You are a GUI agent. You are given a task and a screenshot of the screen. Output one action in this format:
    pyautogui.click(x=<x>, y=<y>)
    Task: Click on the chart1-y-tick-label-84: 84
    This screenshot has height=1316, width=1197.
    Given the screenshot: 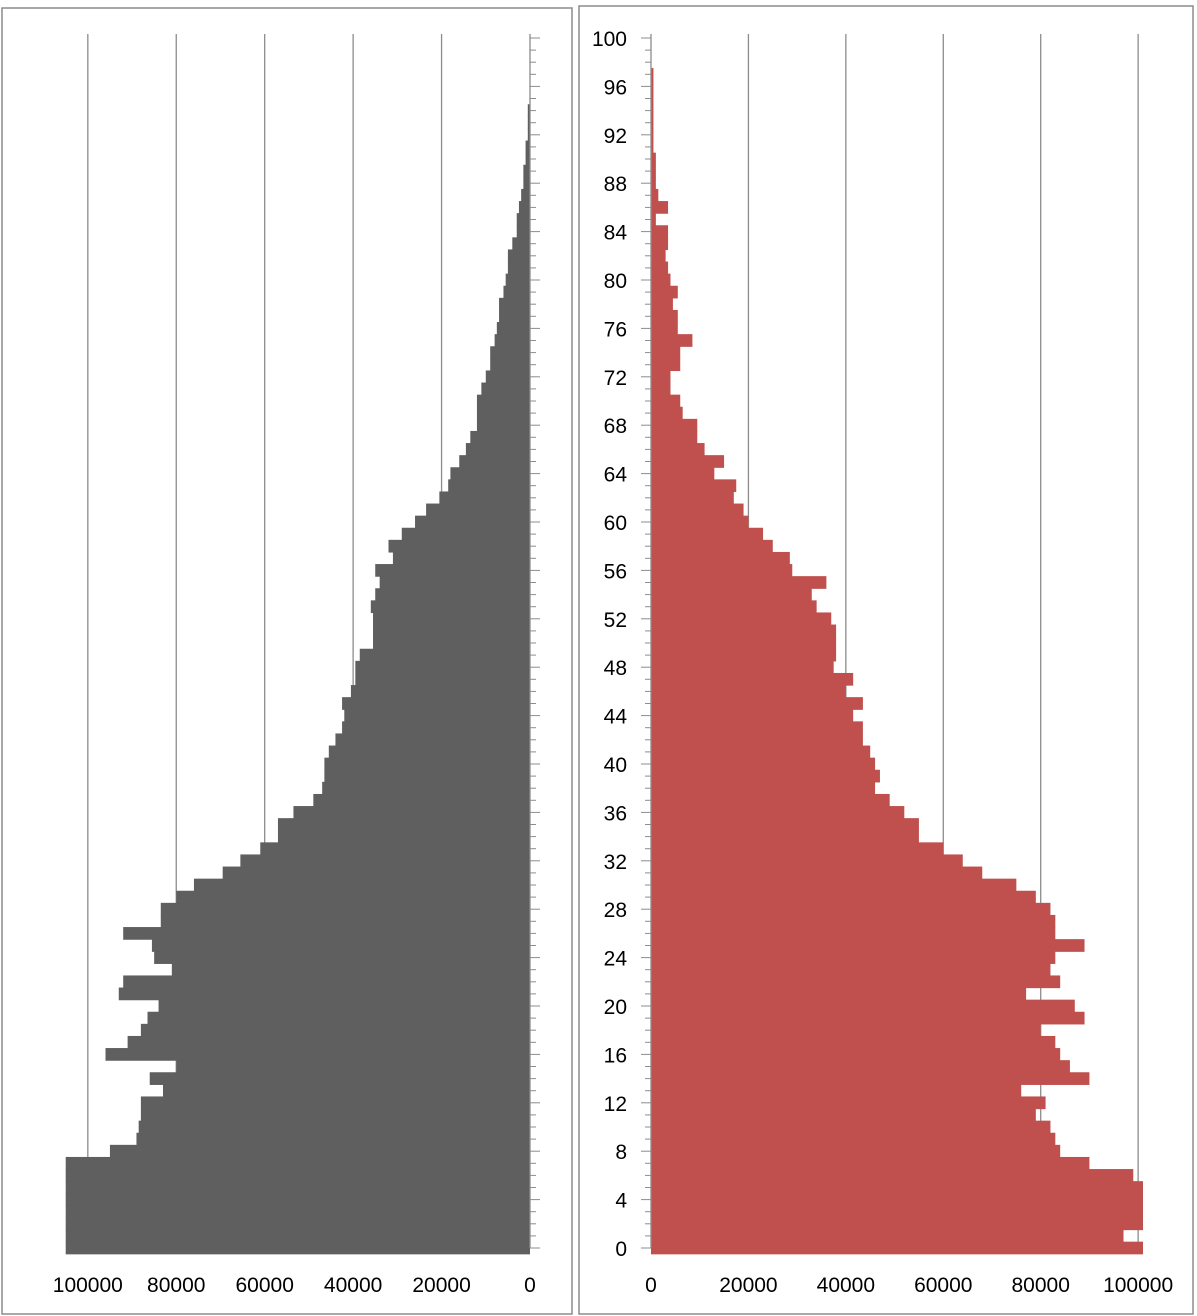 What is the action you would take?
    pyautogui.click(x=616, y=233)
    